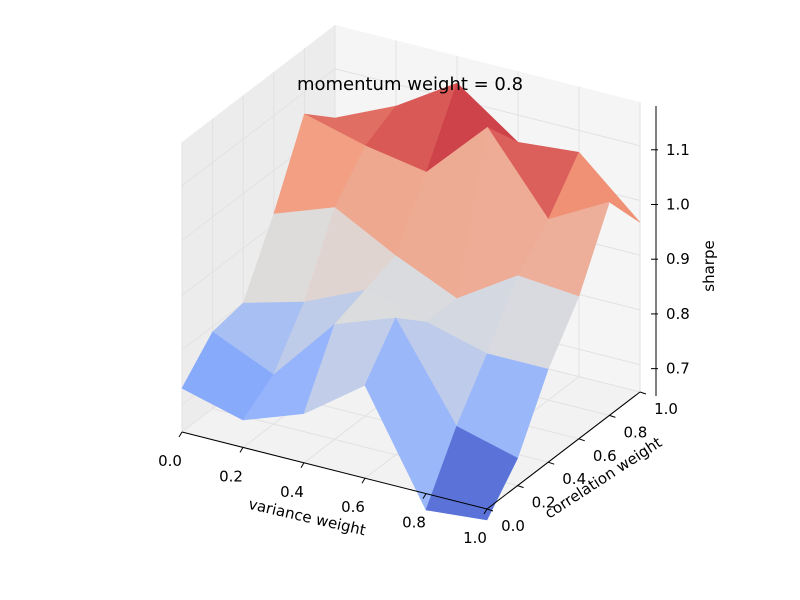  I want to click on y-tick-label: 0.4, so click(574, 479).